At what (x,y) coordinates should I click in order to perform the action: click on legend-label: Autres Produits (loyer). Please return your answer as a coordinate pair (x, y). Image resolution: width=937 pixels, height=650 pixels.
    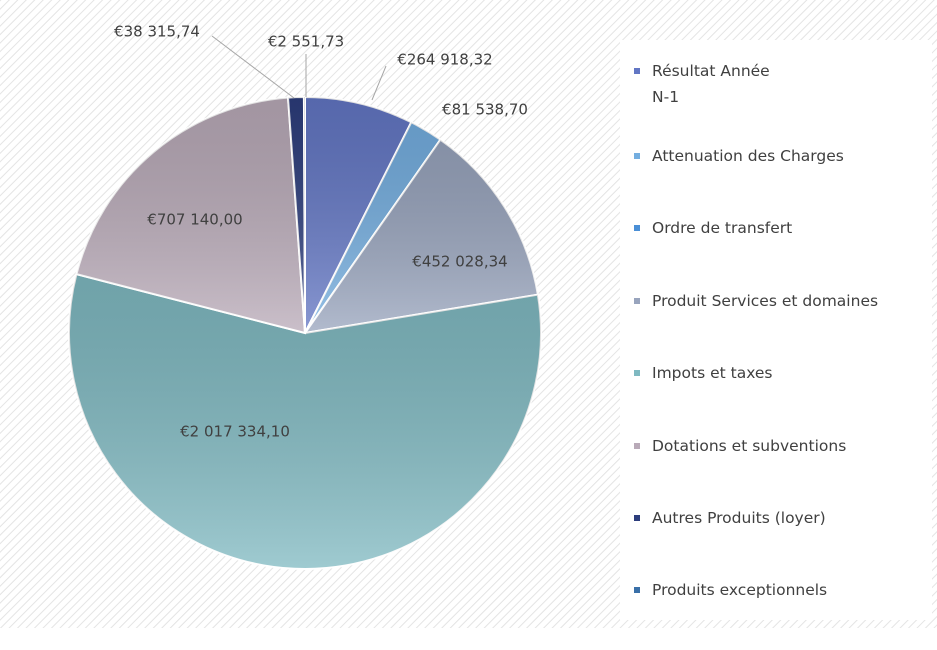
    Looking at the image, I should click on (739, 517).